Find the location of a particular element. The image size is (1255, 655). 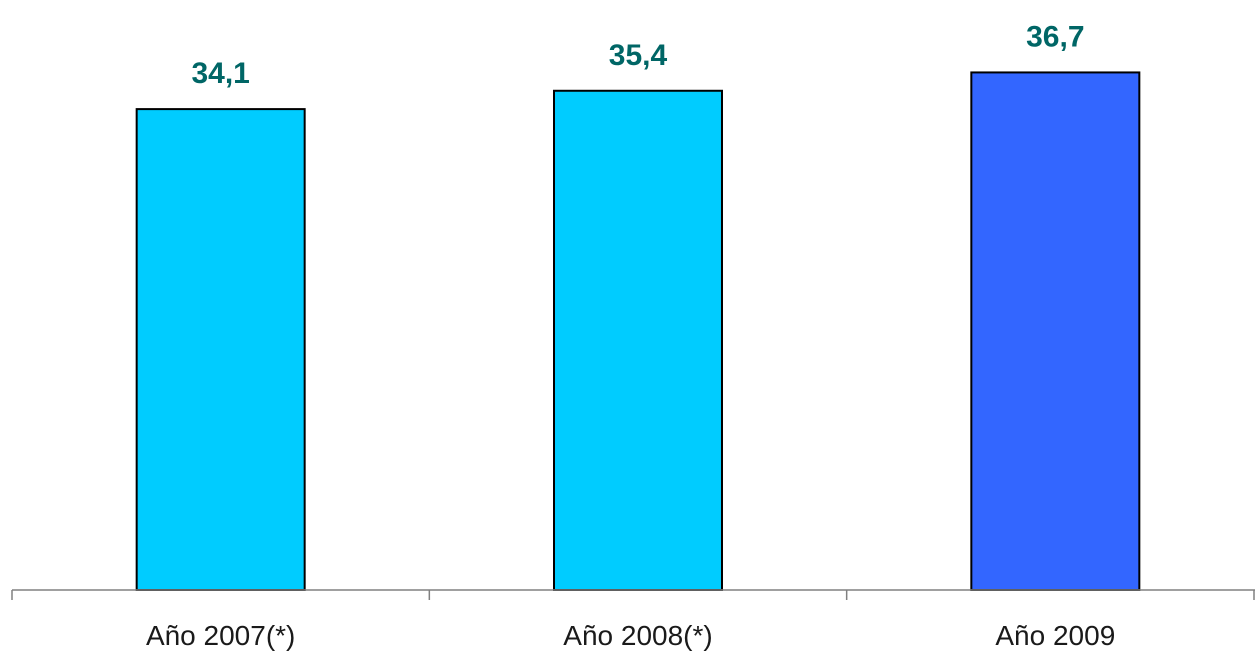

category-label: Año 2008(*) is located at coordinates (637, 635).